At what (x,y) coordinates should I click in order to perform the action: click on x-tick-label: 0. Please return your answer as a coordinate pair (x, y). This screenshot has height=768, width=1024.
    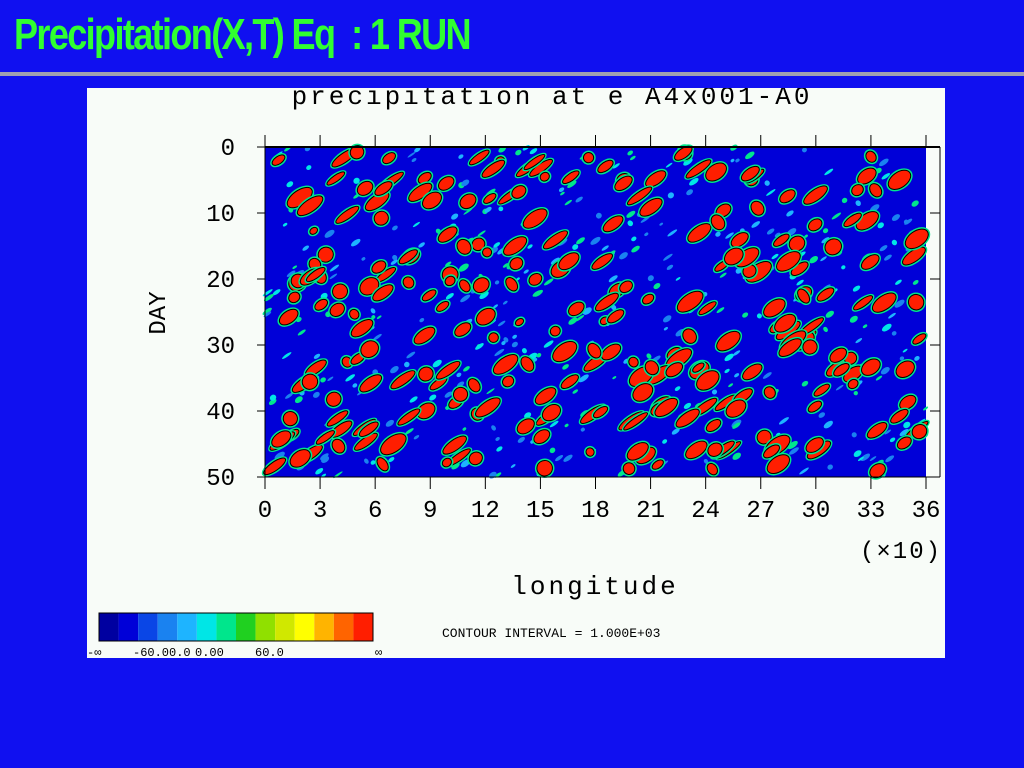
    Looking at the image, I should click on (265, 511).